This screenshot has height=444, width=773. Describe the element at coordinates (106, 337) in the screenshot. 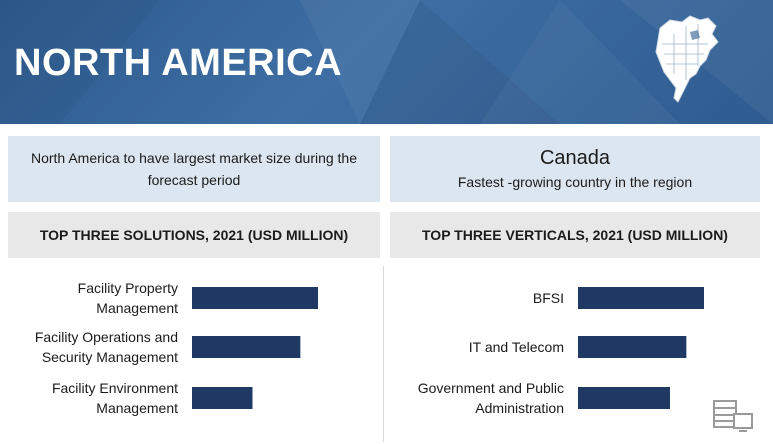

I see `solutions-category-label-1-0: Facility Operations and` at that location.